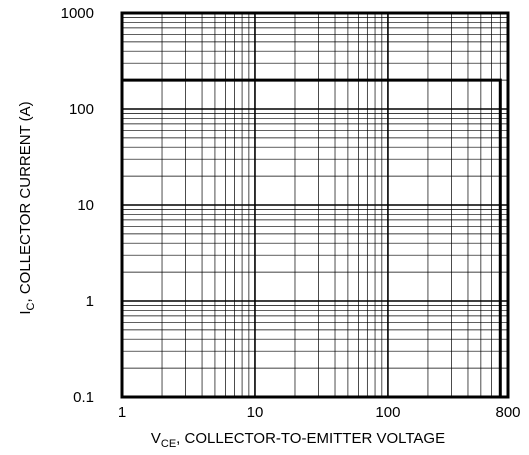 This screenshot has height=455, width=529. I want to click on y-axis-label: IC, COLLECTOR CURRENT (A), so click(27, 207).